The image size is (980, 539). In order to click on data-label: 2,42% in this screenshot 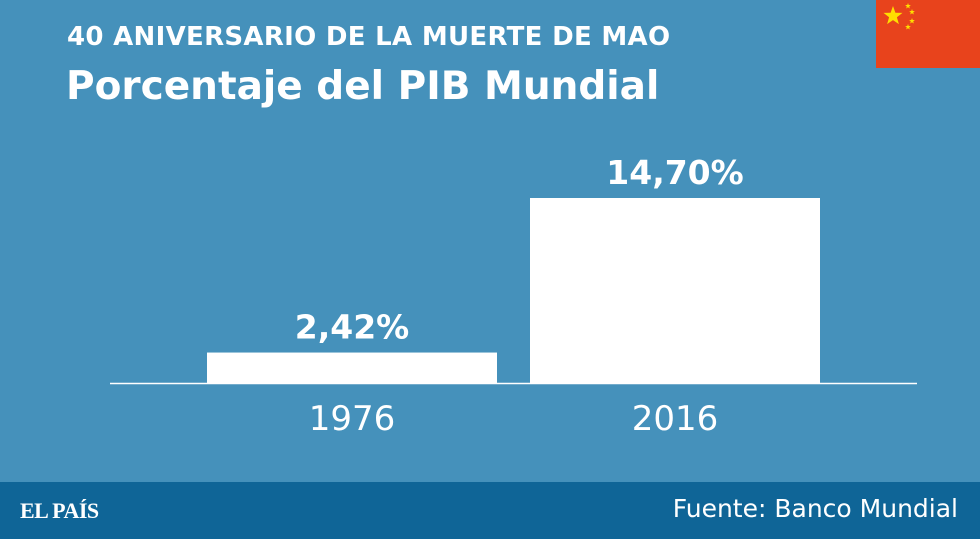, I will do `click(352, 327)`.